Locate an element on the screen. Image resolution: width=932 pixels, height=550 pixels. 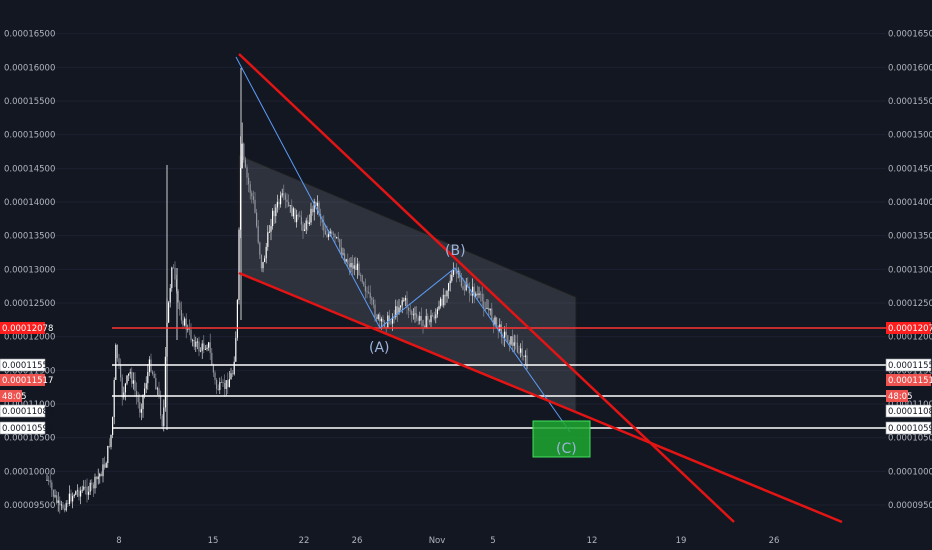
y-tick-label-right: 0.00012000 is located at coordinates (910, 338).